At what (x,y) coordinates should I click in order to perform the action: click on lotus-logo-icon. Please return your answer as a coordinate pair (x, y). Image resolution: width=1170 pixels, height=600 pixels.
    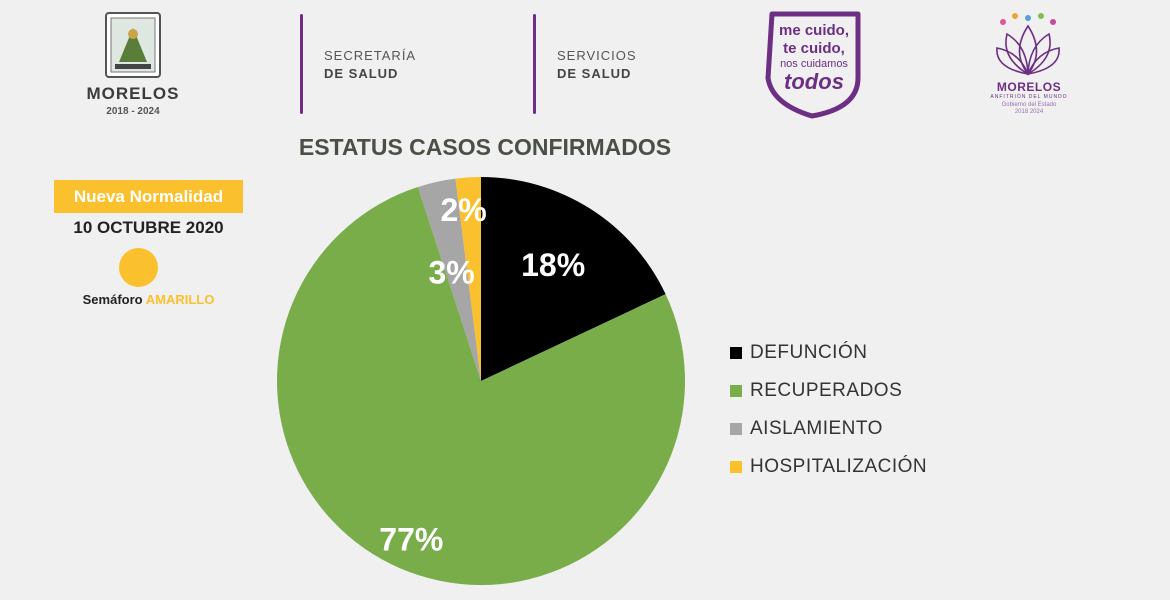
    Looking at the image, I should click on (1028, 44).